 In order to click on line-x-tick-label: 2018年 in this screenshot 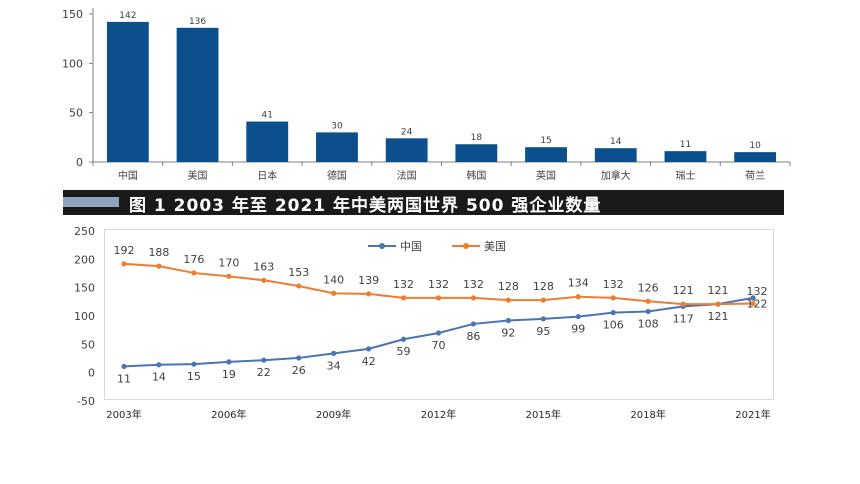, I will do `click(647, 414)`.